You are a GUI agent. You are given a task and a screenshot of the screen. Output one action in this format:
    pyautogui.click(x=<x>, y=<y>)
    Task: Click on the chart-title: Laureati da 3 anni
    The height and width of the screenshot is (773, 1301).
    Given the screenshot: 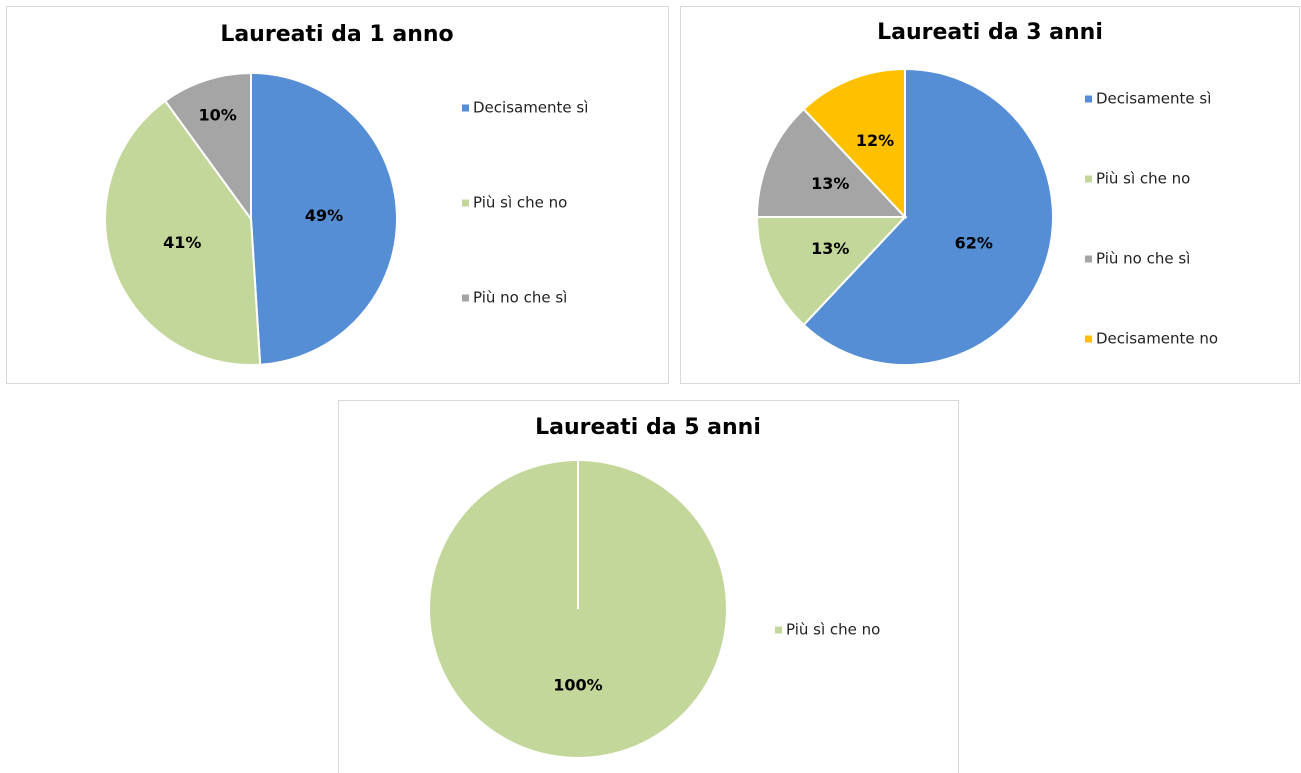 What is the action you would take?
    pyautogui.click(x=990, y=32)
    